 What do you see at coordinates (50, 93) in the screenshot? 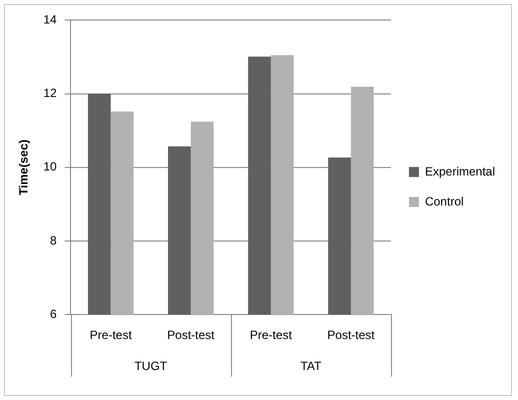
I see `y-tick-label: 12` at bounding box center [50, 93].